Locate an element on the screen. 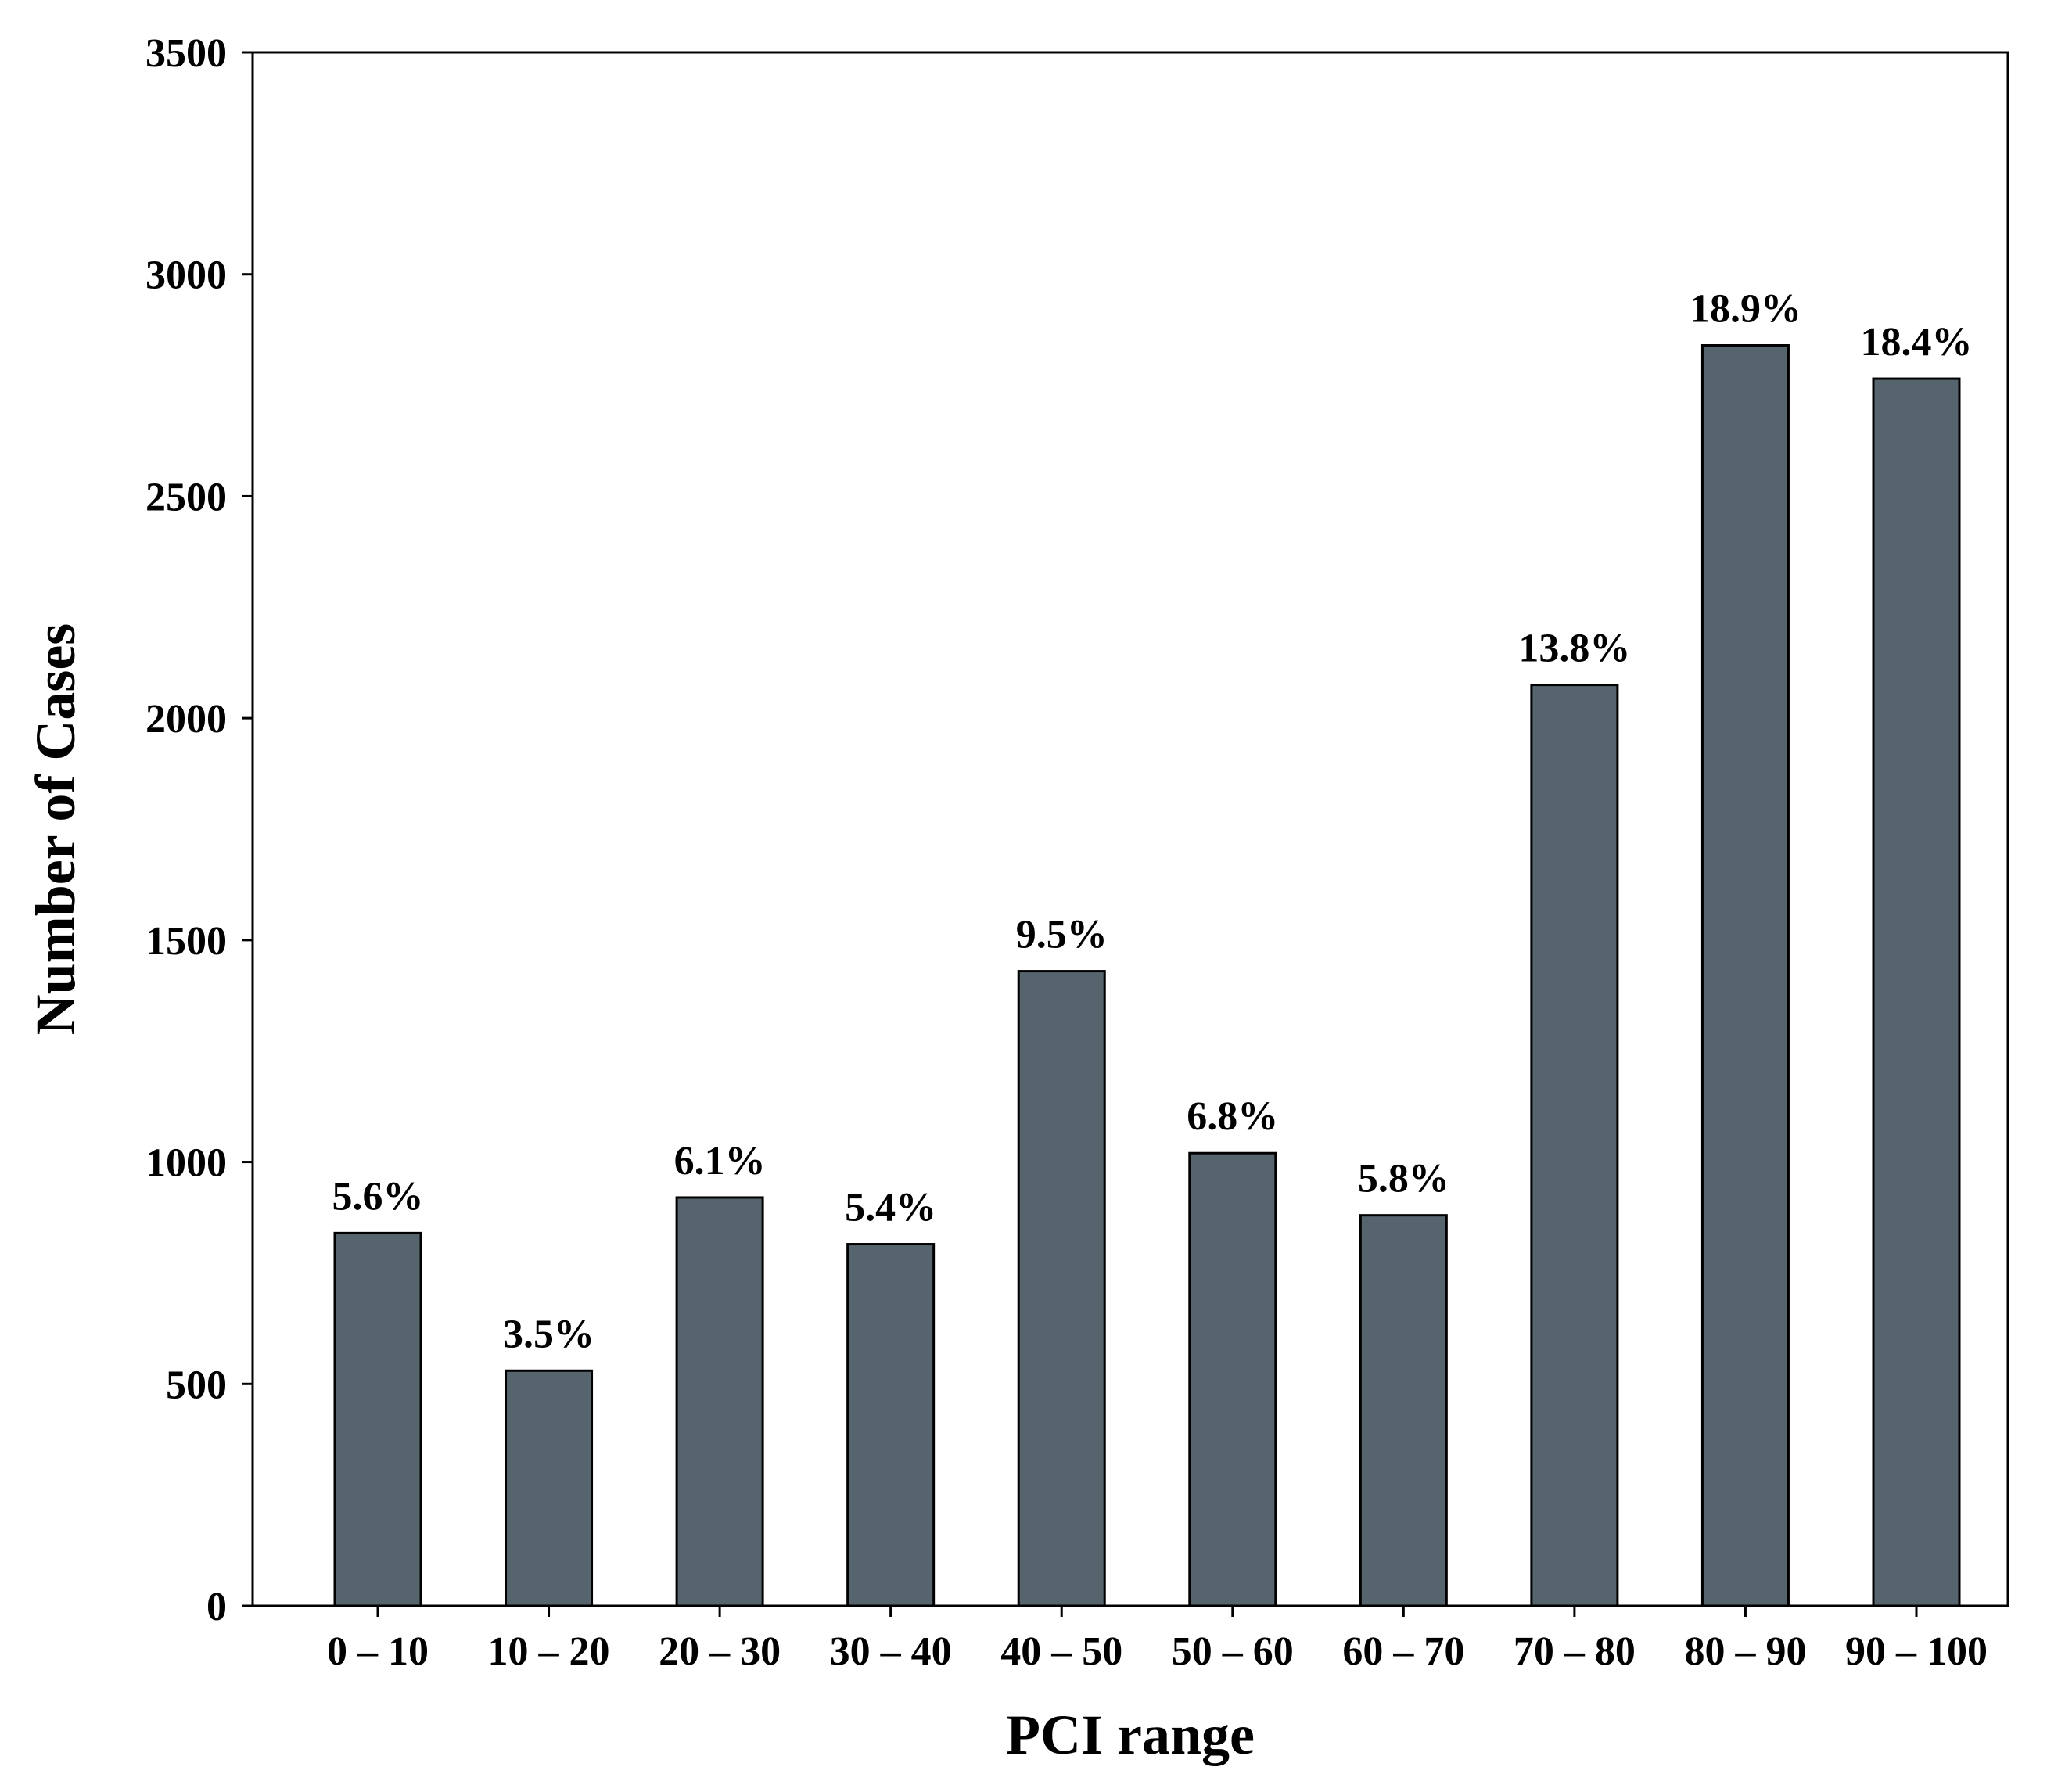 The height and width of the screenshot is (1792, 2065). data-label-0: 5.6% is located at coordinates (378, 1196).